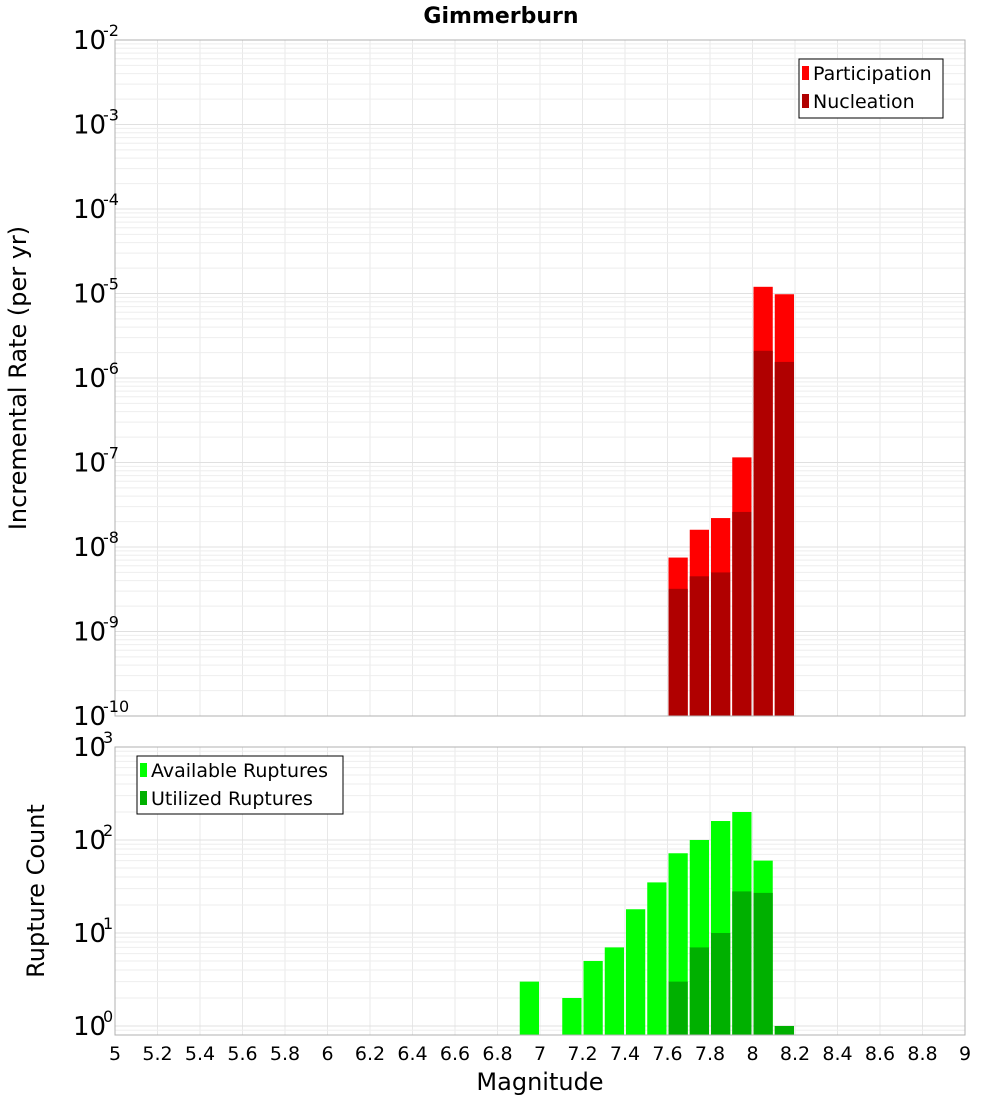 Image resolution: width=1000 pixels, height=1100 pixels. What do you see at coordinates (111, 537) in the screenshot?
I see `y-tick-exponent: -8` at bounding box center [111, 537].